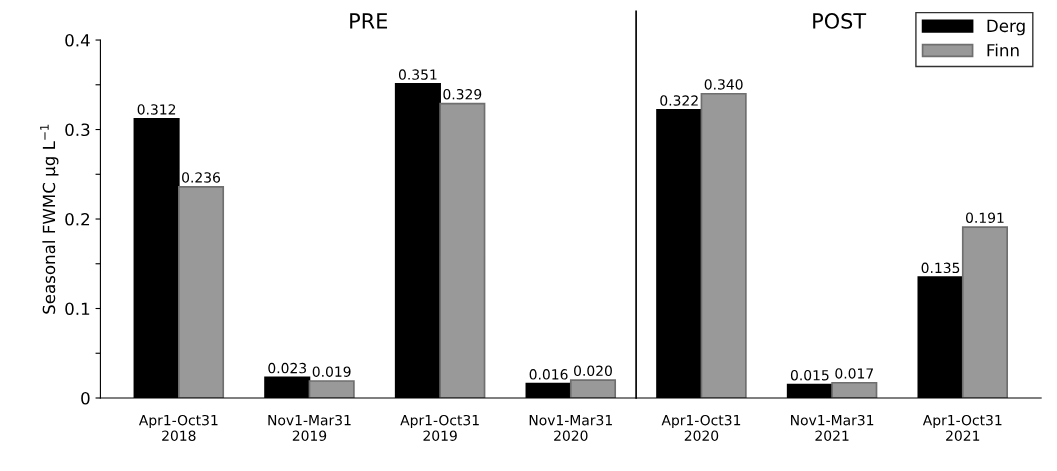  I want to click on data-label: 0.015, so click(809, 375).